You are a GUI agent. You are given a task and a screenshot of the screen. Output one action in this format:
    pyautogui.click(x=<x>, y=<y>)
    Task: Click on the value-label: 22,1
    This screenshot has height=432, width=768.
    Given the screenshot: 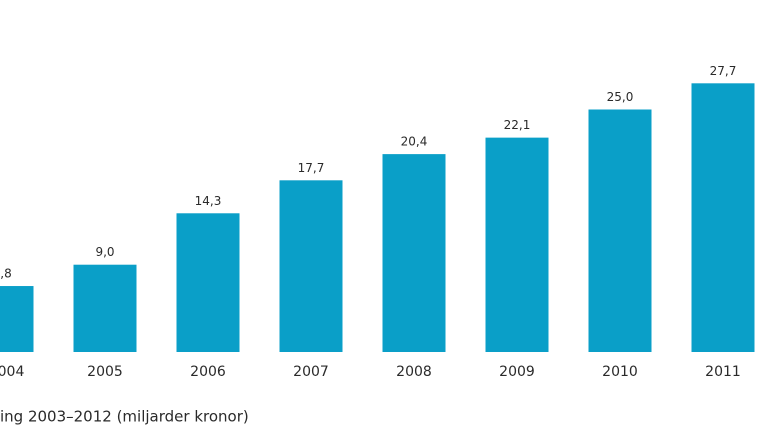 What is the action you would take?
    pyautogui.click(x=517, y=125)
    